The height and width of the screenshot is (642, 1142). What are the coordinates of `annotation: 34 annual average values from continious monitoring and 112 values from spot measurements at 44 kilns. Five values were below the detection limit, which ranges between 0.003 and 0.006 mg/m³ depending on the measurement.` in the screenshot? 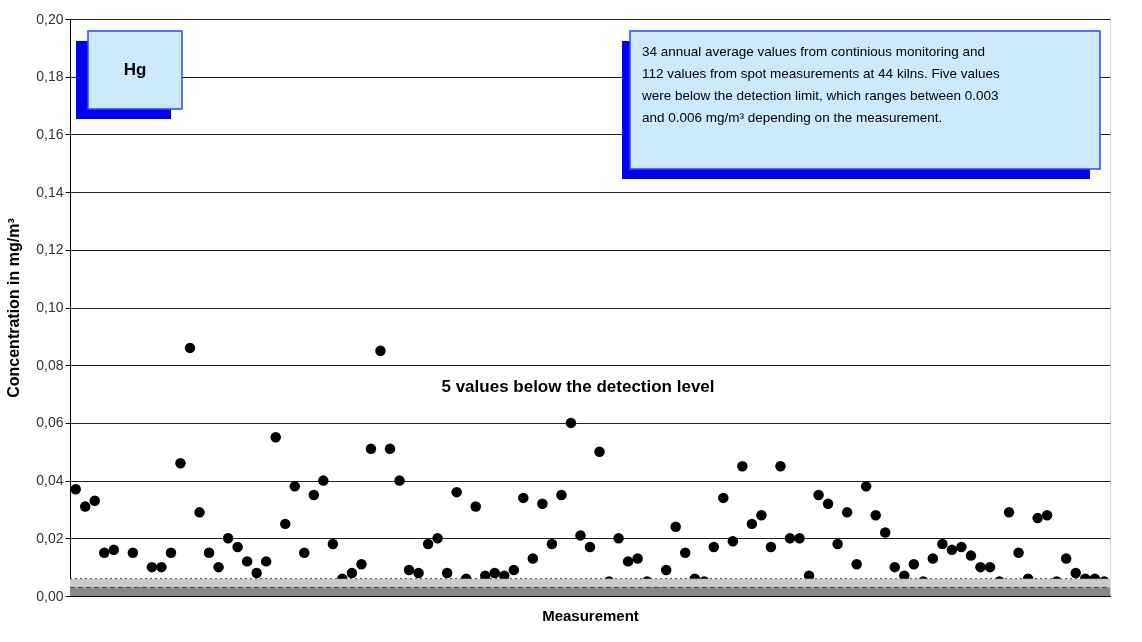 It's located at (820, 84).